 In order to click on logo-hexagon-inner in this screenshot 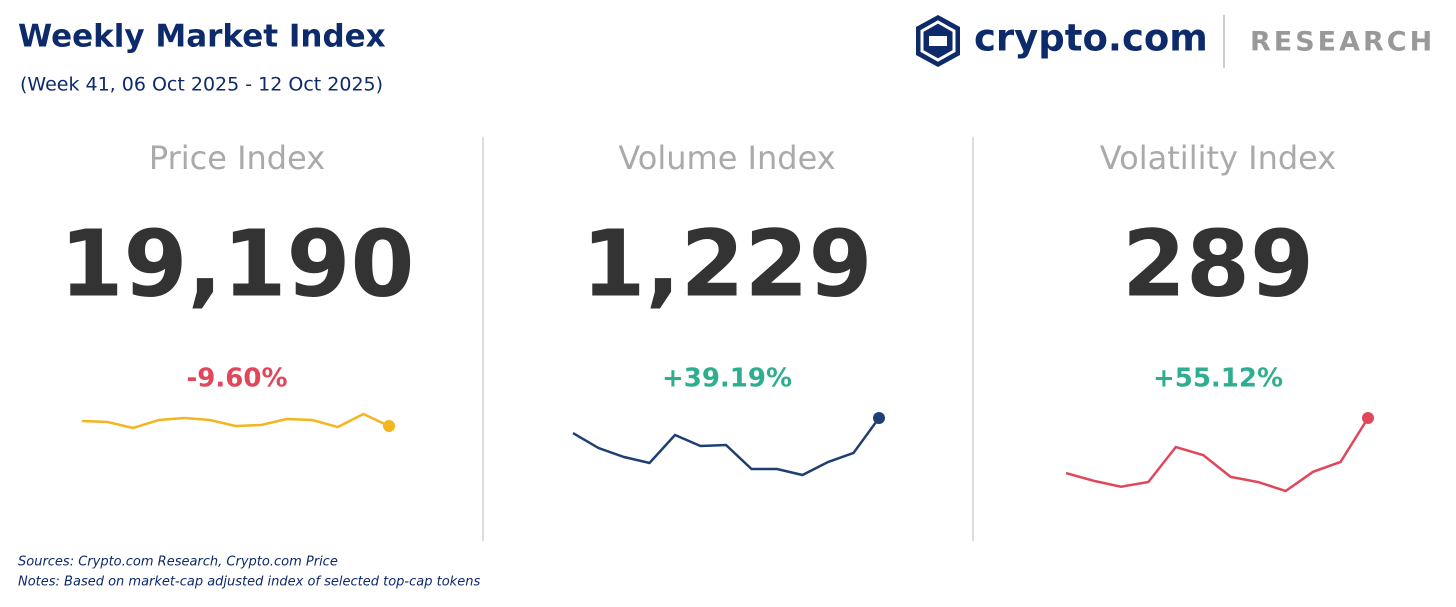, I will do `click(938, 41)`.